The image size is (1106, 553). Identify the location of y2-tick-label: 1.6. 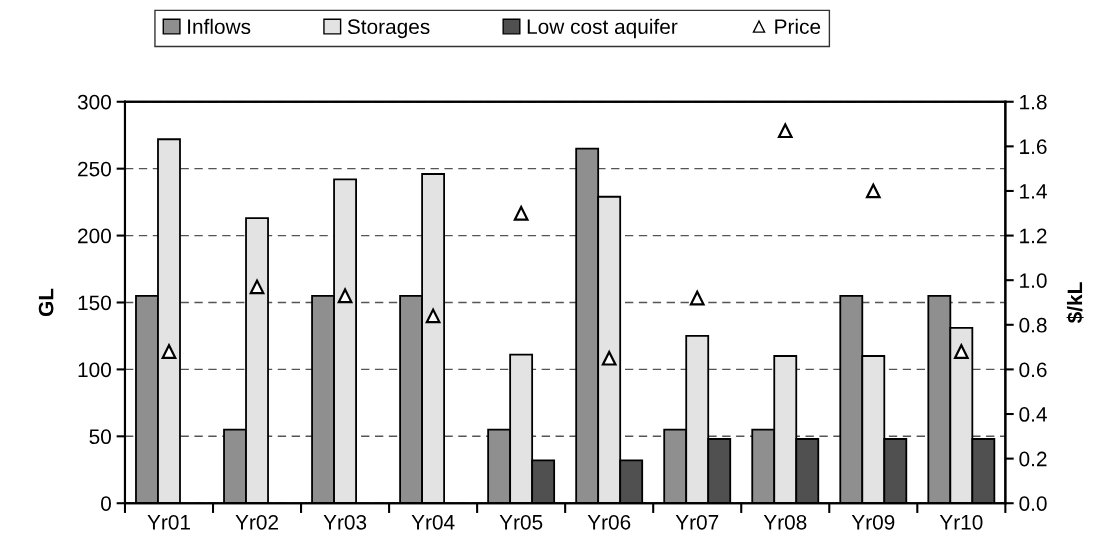
(1033, 147).